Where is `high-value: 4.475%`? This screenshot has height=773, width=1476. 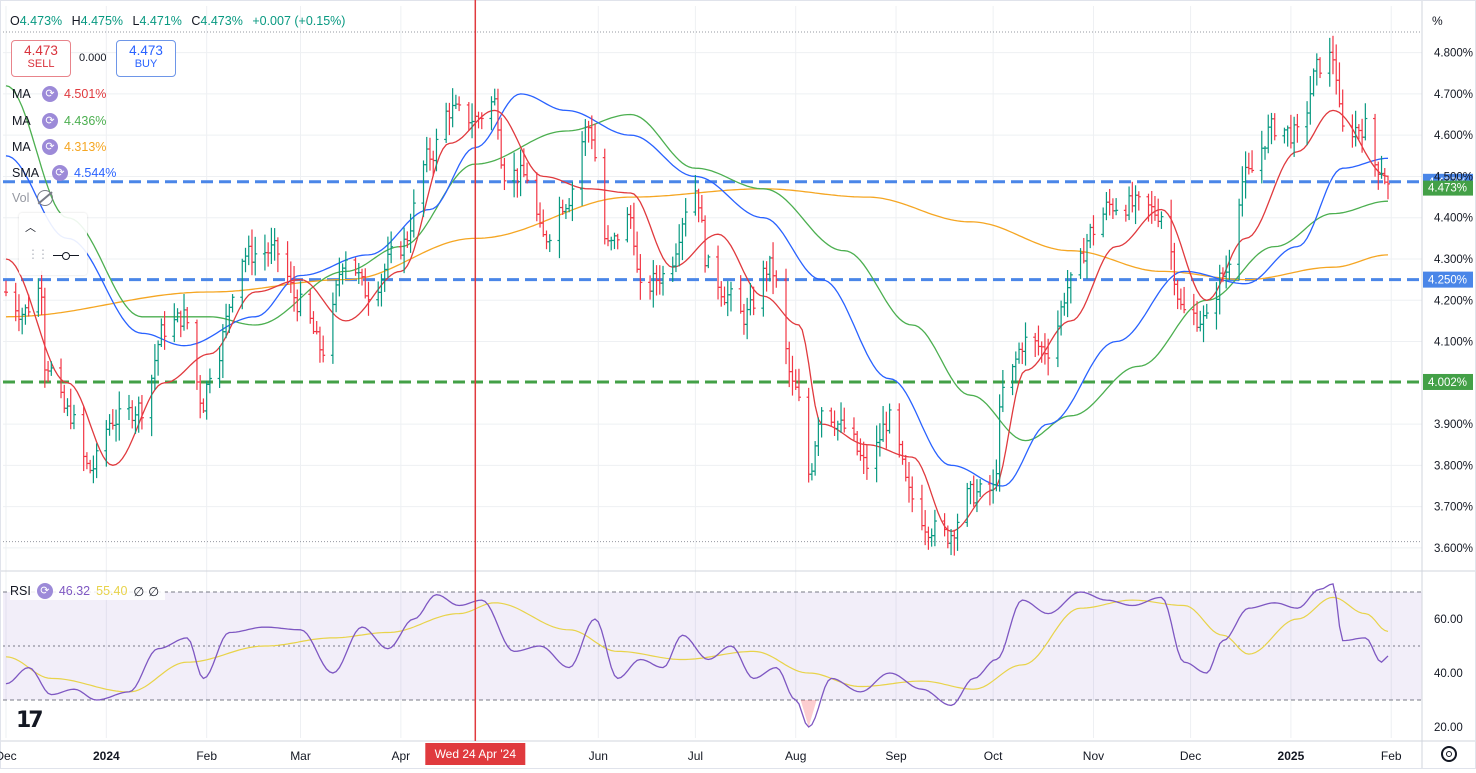 high-value: 4.475% is located at coordinates (102, 21).